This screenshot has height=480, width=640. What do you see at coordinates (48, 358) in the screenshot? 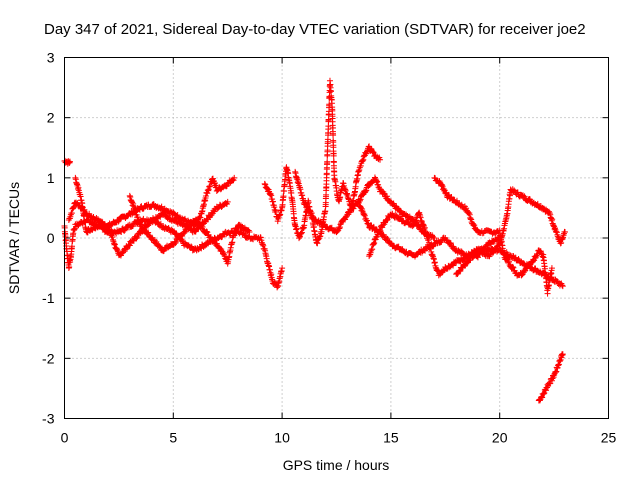
I see `y-tick-label: -2` at bounding box center [48, 358].